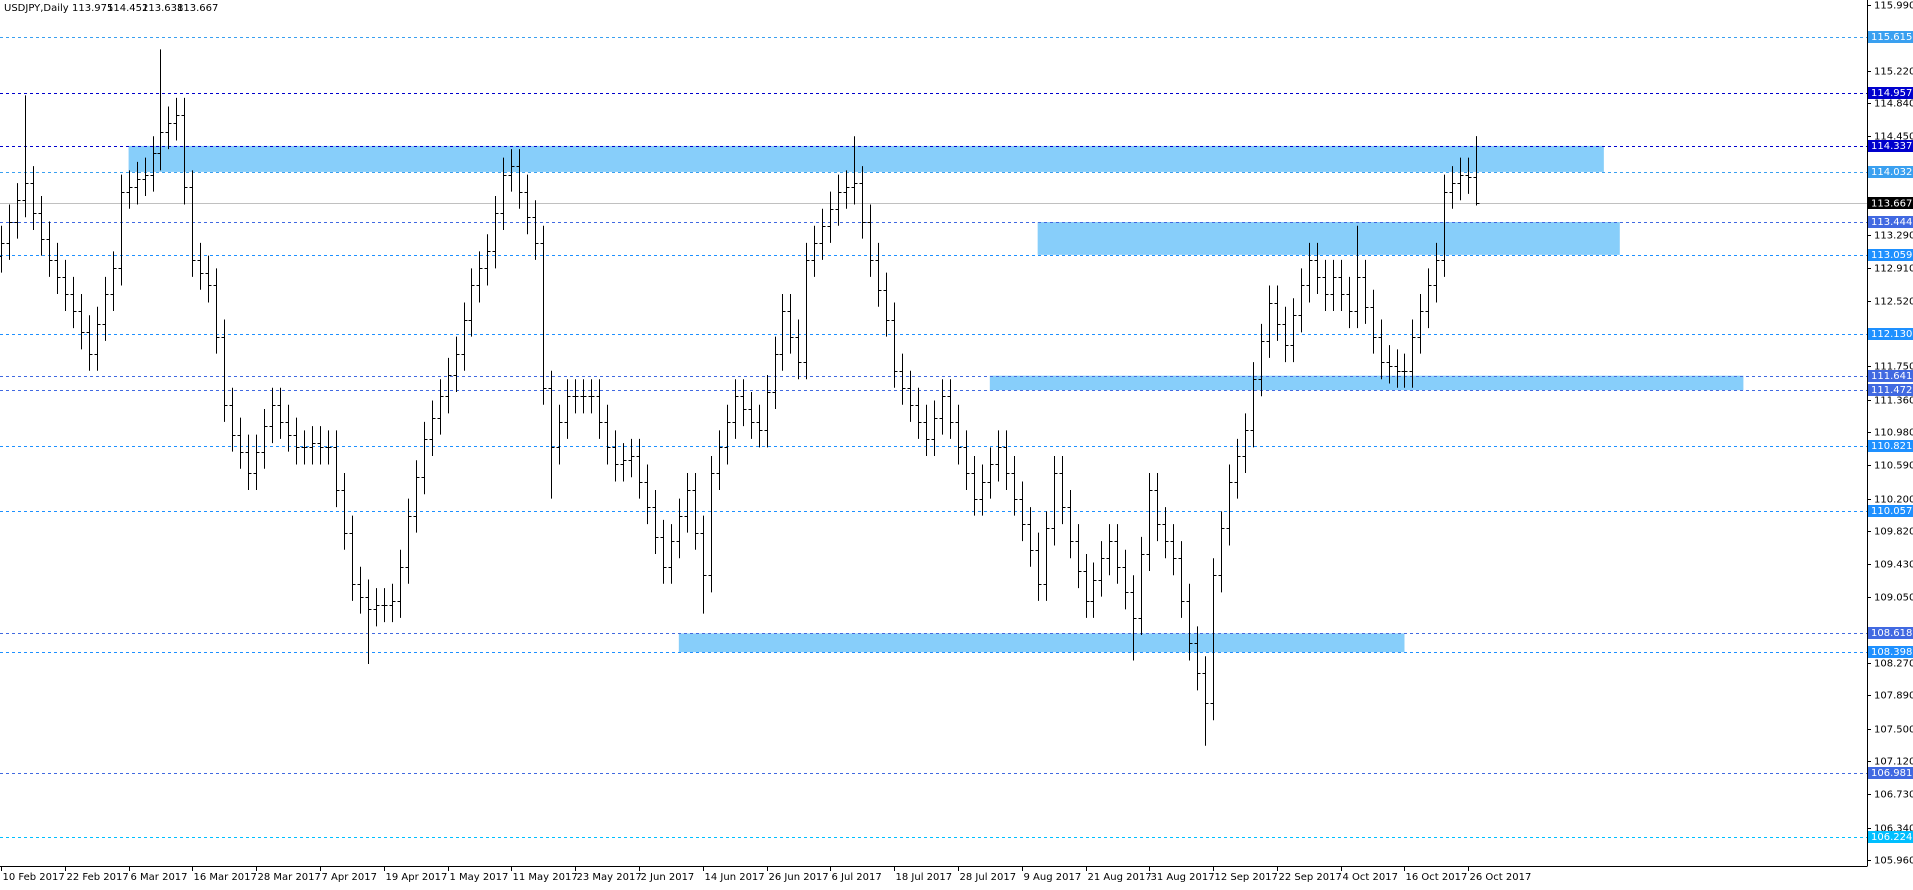  I want to click on level-label: 114.032, so click(1891, 172).